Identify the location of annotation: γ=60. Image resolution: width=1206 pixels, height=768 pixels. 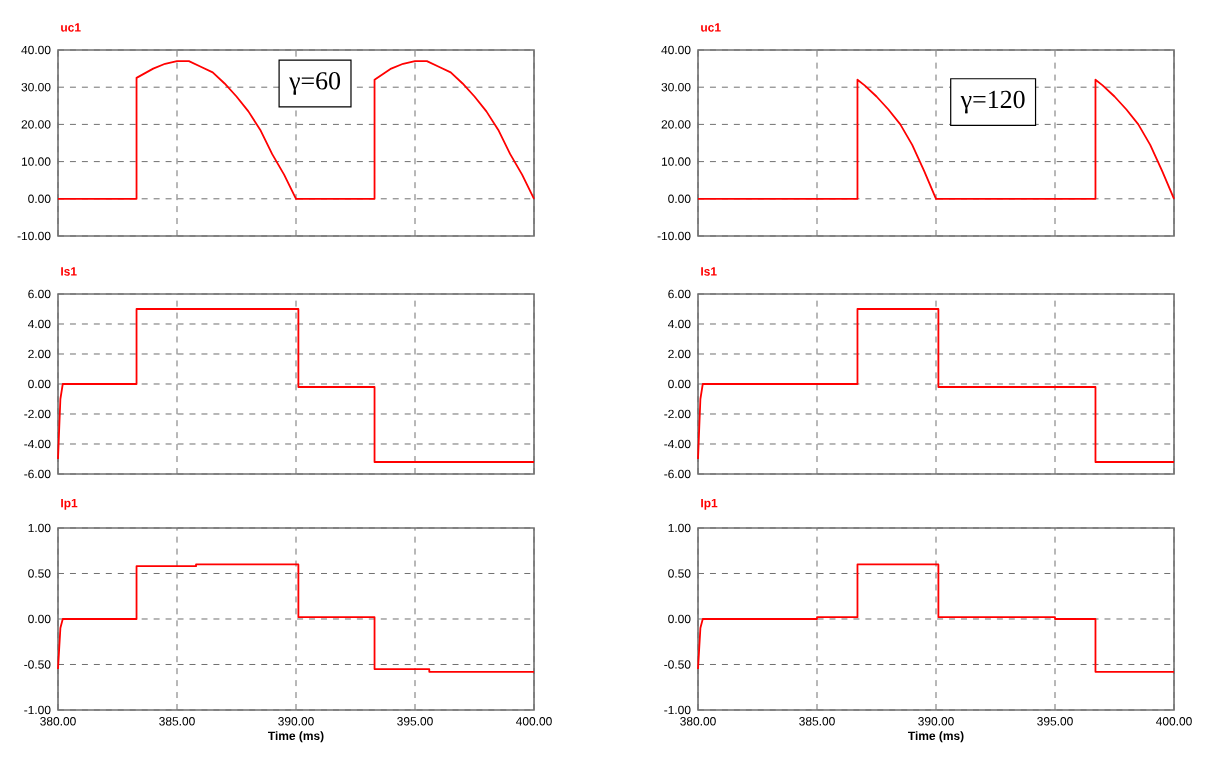
(315, 83).